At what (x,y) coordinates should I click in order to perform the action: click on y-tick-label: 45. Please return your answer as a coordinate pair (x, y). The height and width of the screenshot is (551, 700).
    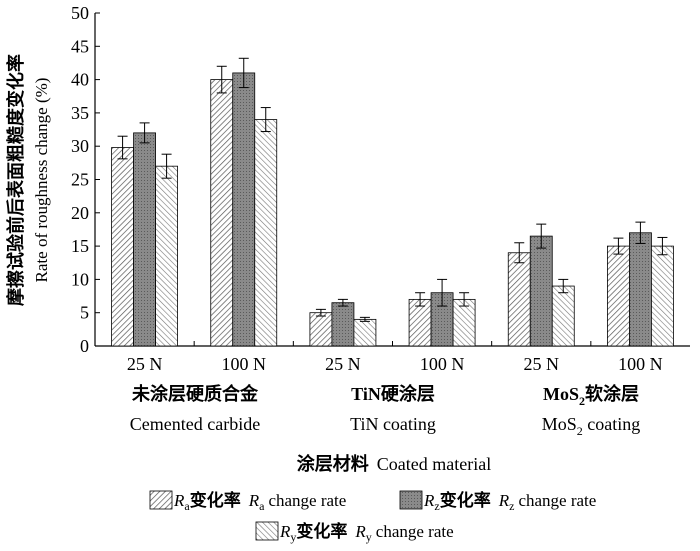
    Looking at the image, I should click on (80, 46).